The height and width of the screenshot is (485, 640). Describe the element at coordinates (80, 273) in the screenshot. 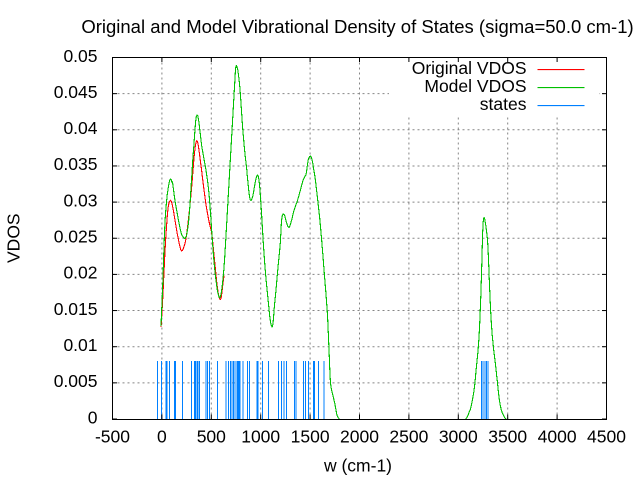

I see `svg-text: 0.02` at that location.